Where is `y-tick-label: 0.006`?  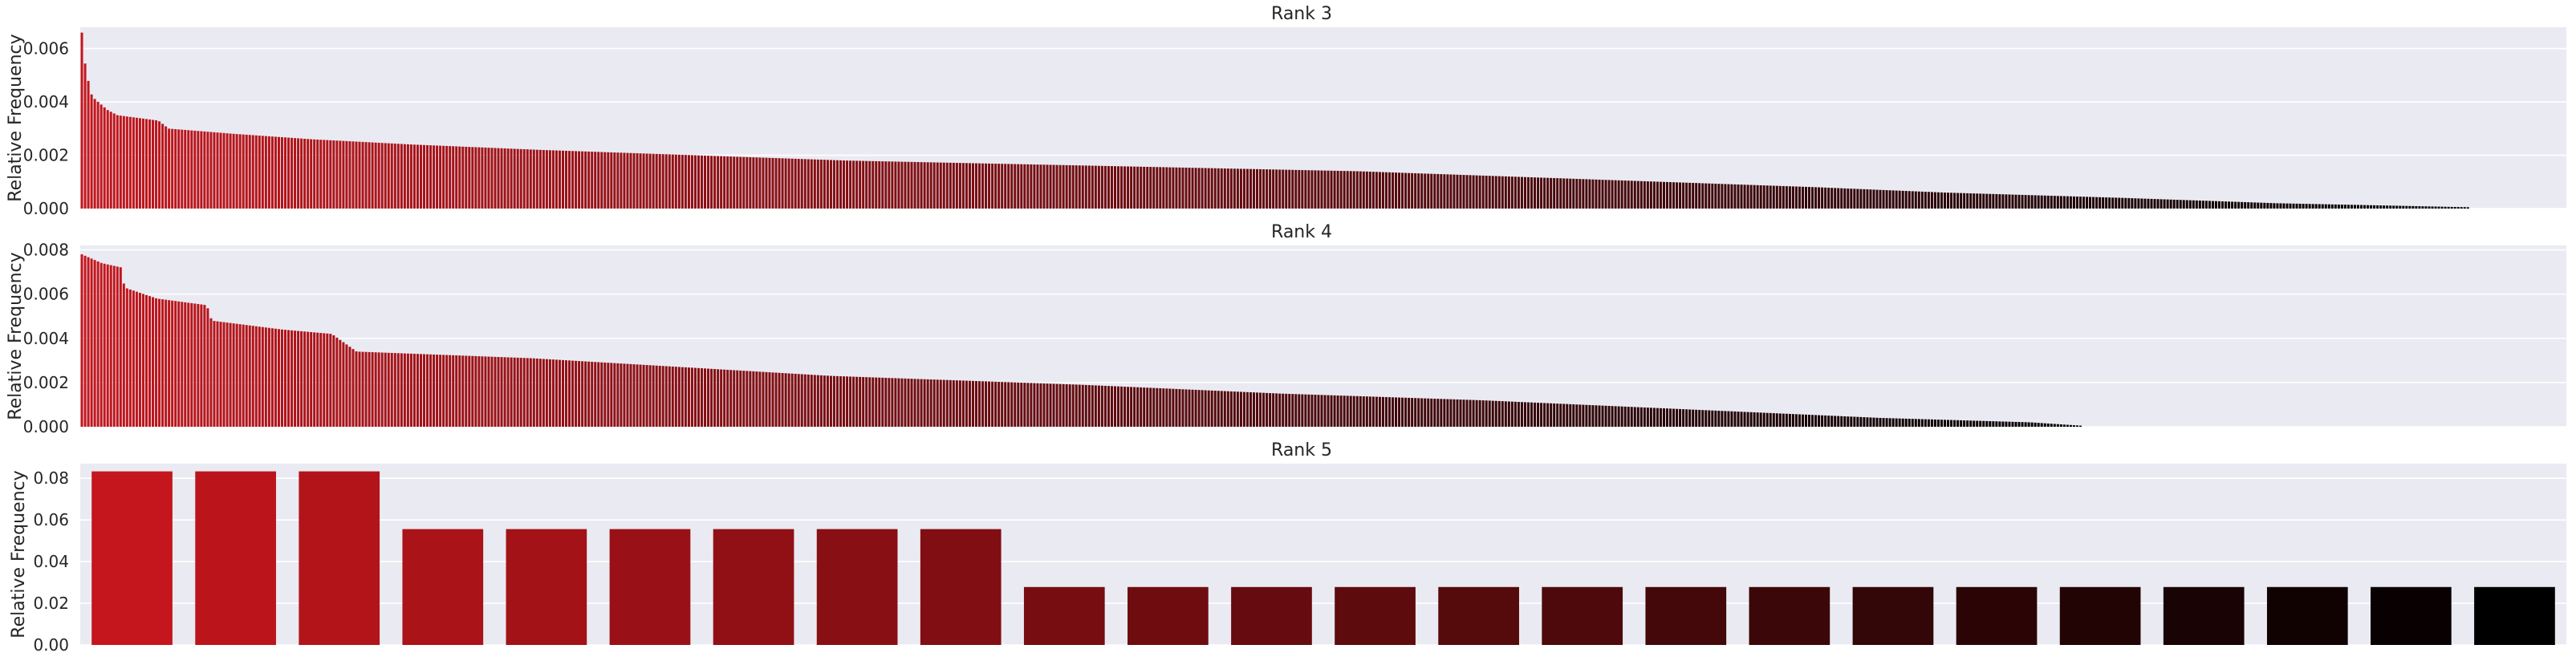
y-tick-label: 0.006 is located at coordinates (46, 49).